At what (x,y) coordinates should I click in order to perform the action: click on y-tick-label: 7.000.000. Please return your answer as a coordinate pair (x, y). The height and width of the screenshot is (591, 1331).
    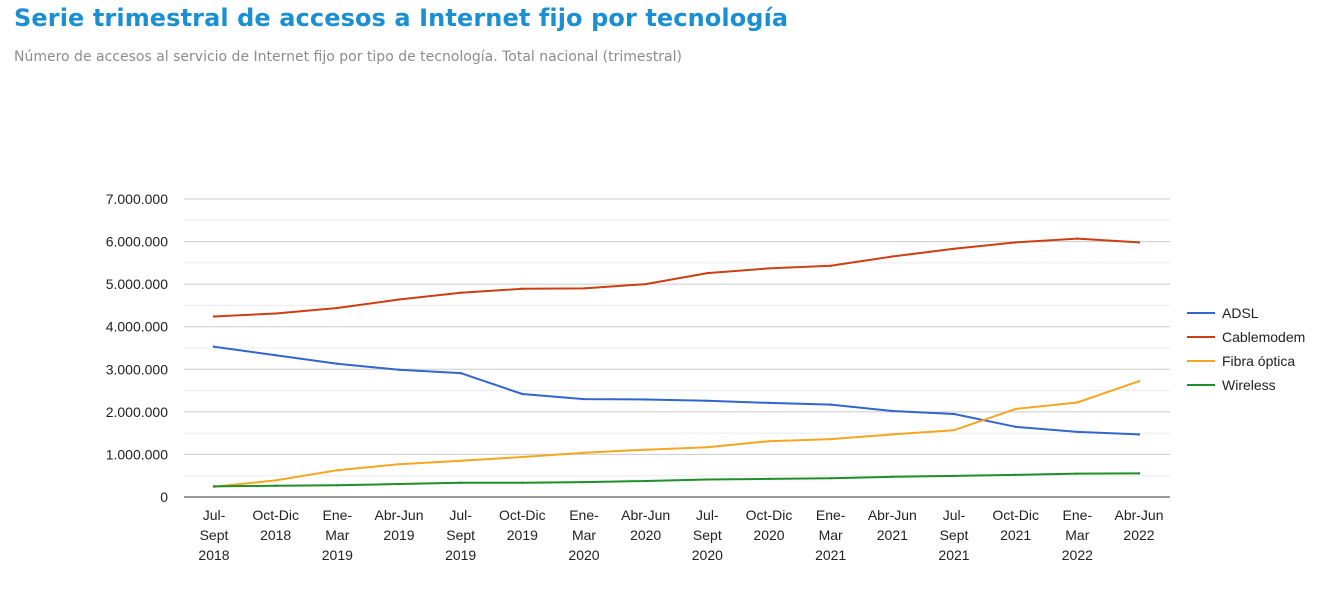
    Looking at the image, I should click on (137, 199).